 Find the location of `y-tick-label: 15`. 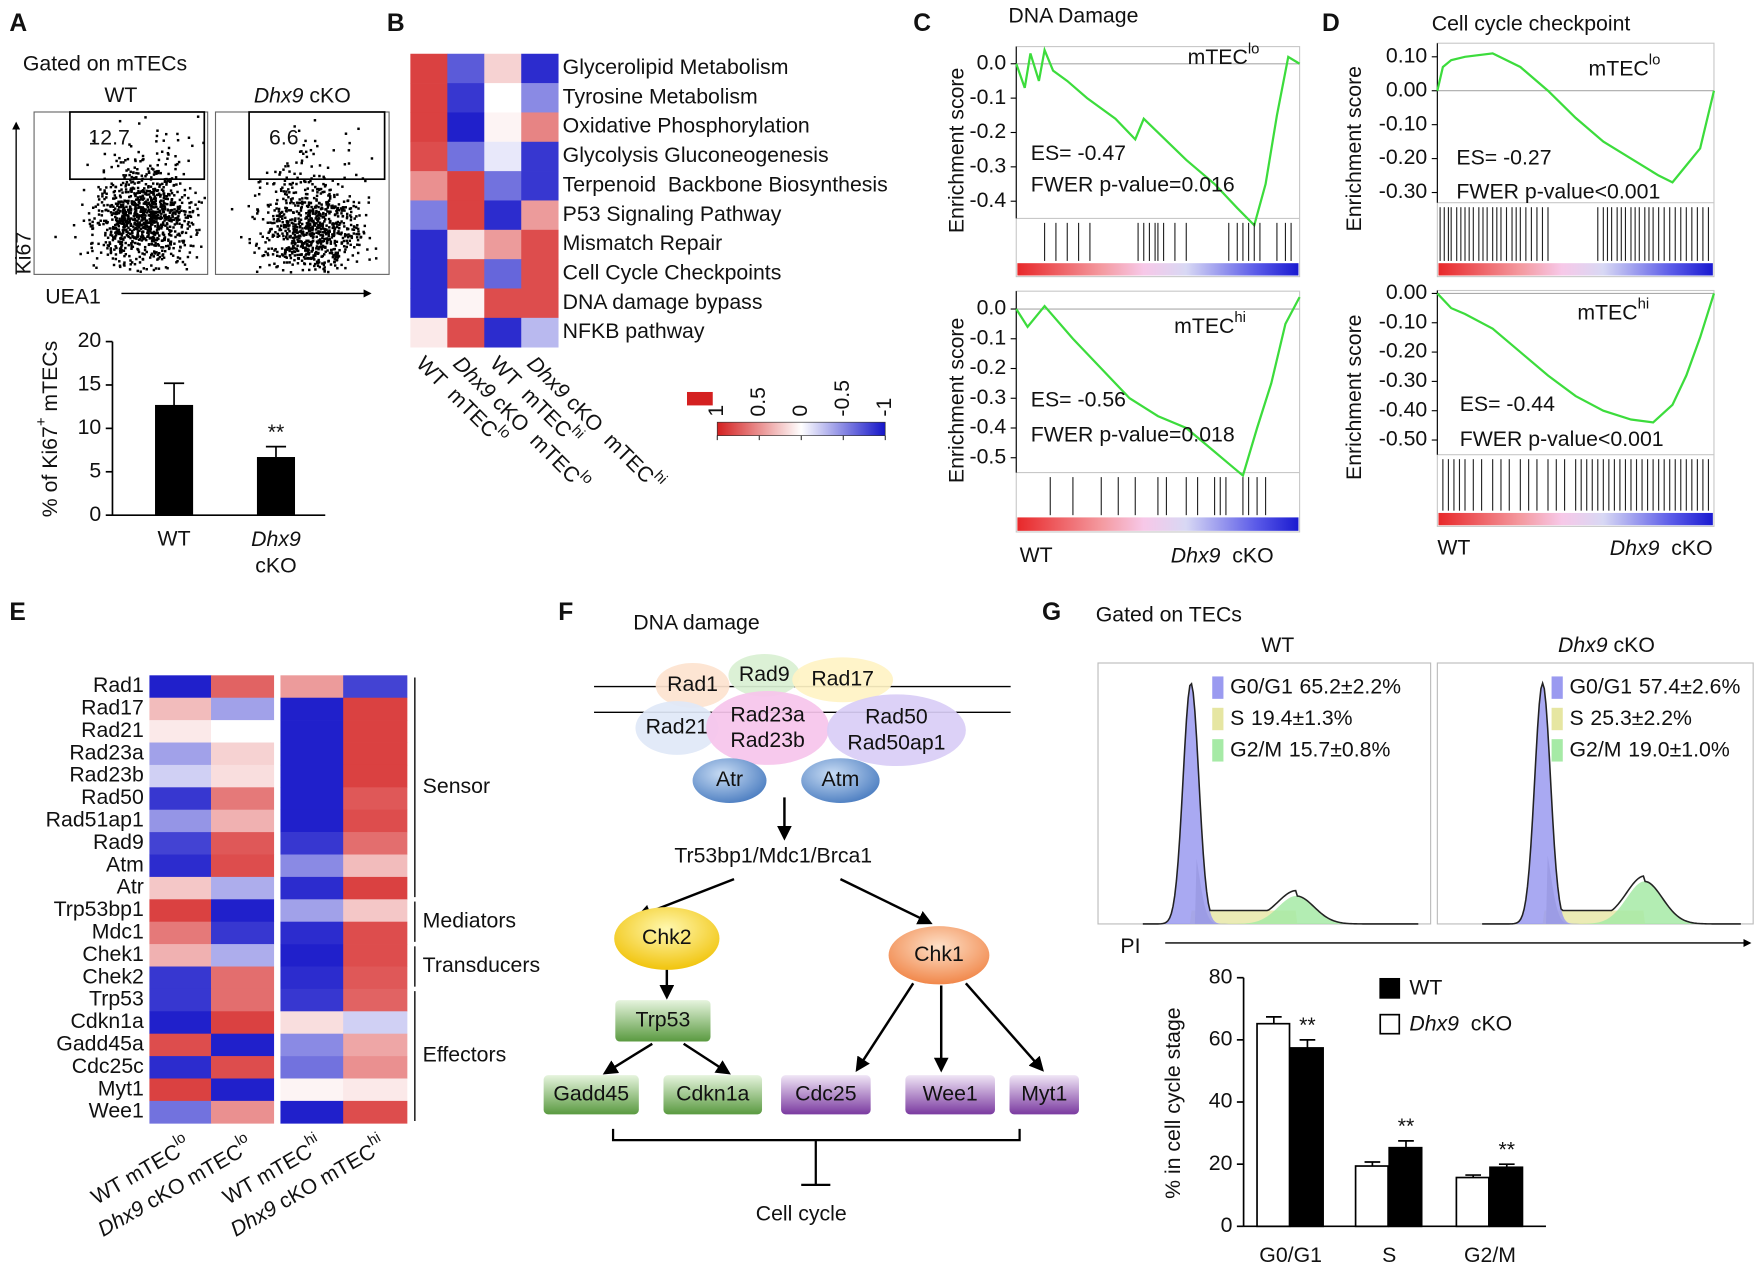

y-tick-label: 15 is located at coordinates (90, 384).